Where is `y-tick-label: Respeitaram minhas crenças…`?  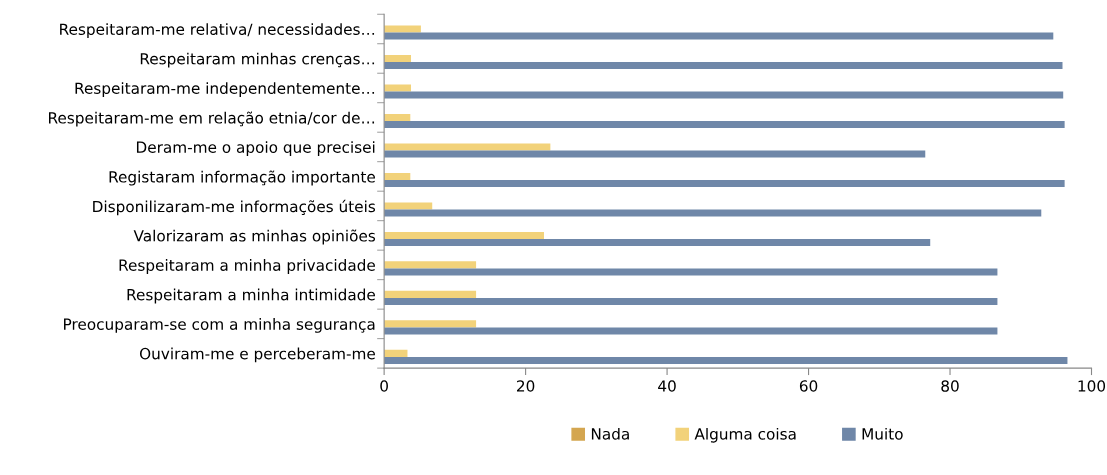
y-tick-label: Respeitaram minhas crenças… is located at coordinates (257, 60).